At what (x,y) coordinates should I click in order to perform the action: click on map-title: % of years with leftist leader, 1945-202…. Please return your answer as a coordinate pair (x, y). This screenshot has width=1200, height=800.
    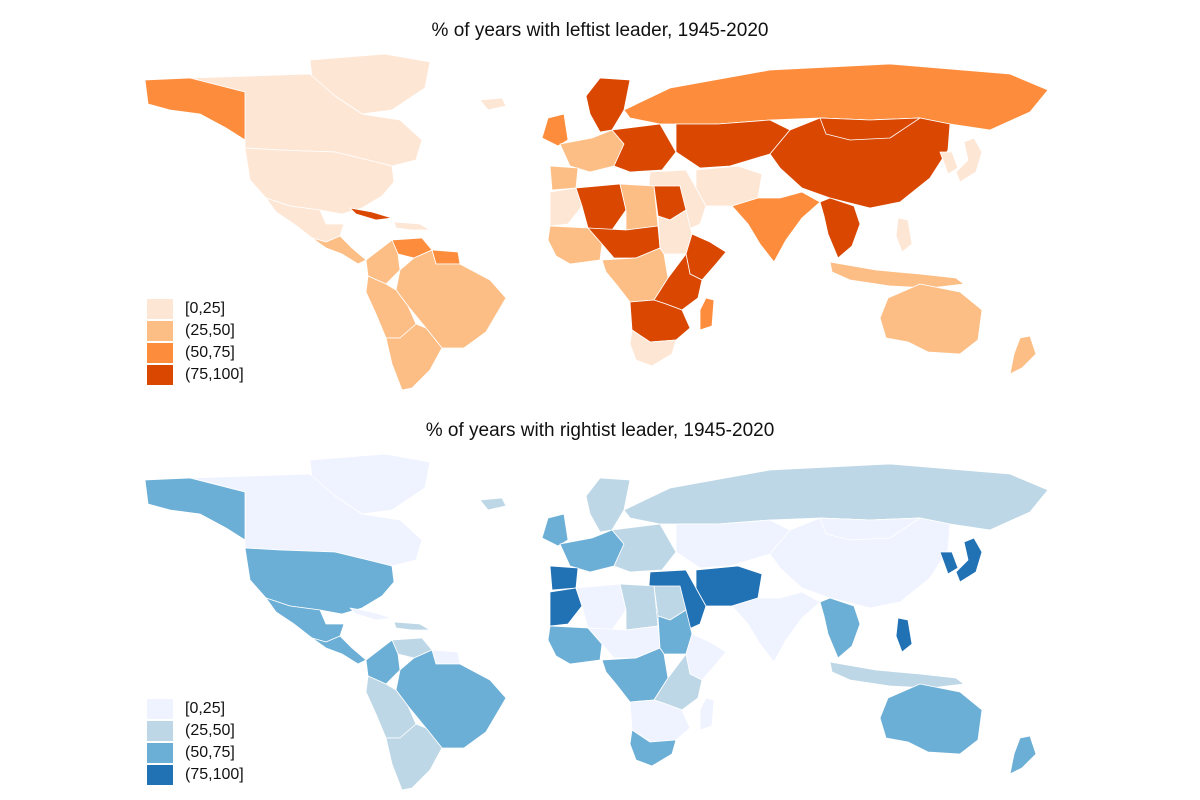
    Looking at the image, I should click on (600, 31).